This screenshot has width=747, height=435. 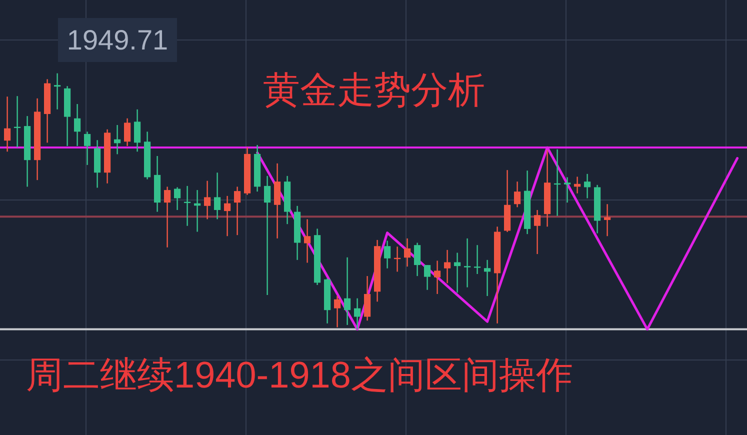 What do you see at coordinates (117, 40) in the screenshot?
I see `text: 1949.71` at bounding box center [117, 40].